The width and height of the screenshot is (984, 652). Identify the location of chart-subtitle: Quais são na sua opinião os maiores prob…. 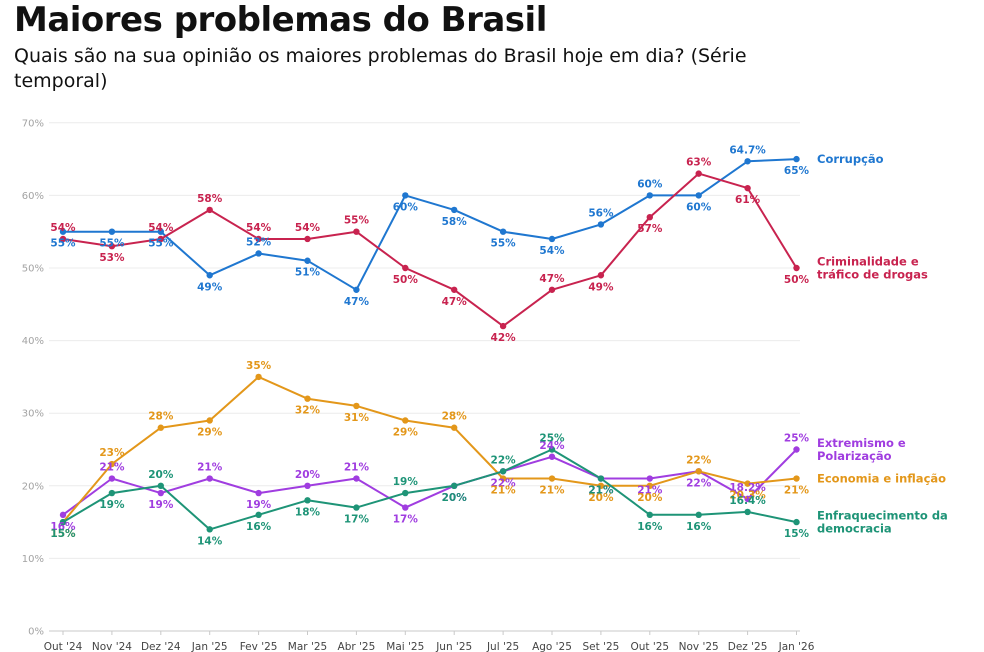
(380, 68).